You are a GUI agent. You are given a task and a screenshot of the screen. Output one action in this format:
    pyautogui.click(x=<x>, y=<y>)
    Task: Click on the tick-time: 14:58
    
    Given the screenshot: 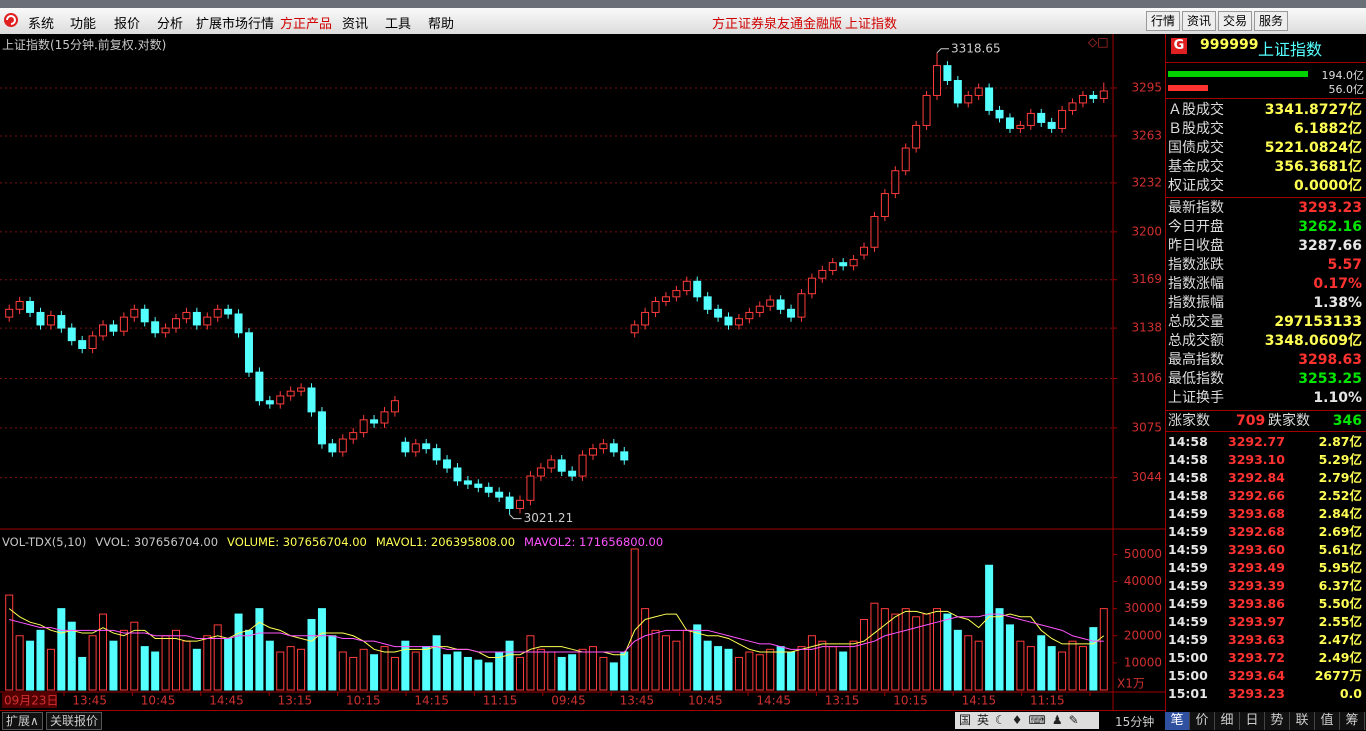 What is the action you would take?
    pyautogui.click(x=1188, y=477)
    